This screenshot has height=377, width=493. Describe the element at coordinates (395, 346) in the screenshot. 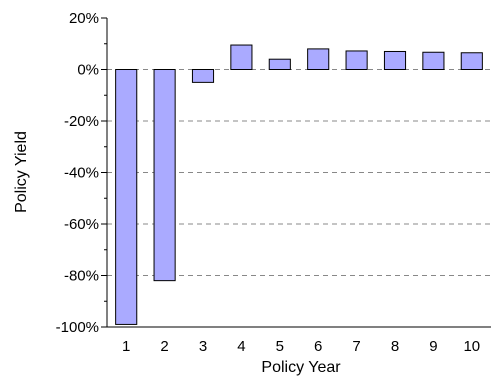

I see `x-tick-label: 8` at that location.